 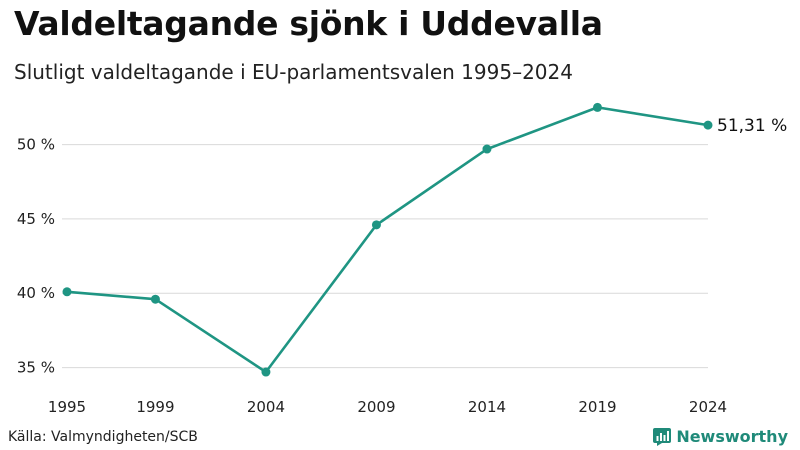 I want to click on x-tick-label: 2024, so click(x=708, y=407).